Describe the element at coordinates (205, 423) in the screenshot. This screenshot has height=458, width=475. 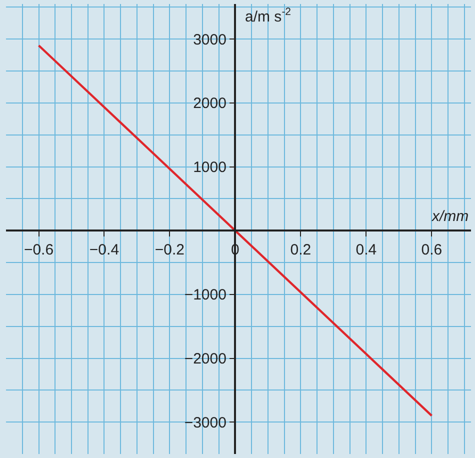
I see `y-tick-label: −3000` at that location.